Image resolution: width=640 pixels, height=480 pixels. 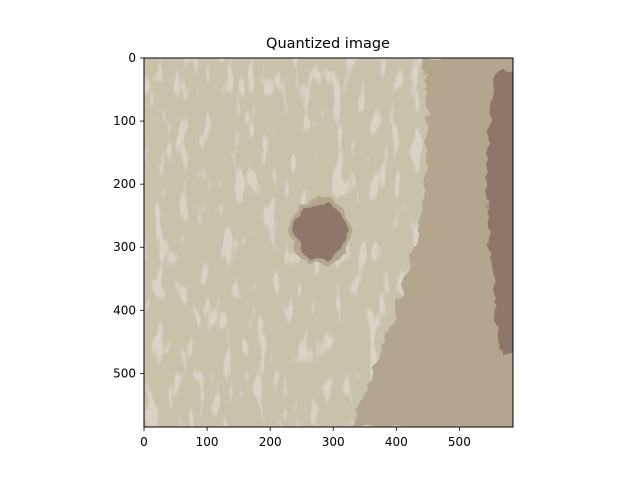 What do you see at coordinates (333, 442) in the screenshot?
I see `x-tick-label: 300` at bounding box center [333, 442].